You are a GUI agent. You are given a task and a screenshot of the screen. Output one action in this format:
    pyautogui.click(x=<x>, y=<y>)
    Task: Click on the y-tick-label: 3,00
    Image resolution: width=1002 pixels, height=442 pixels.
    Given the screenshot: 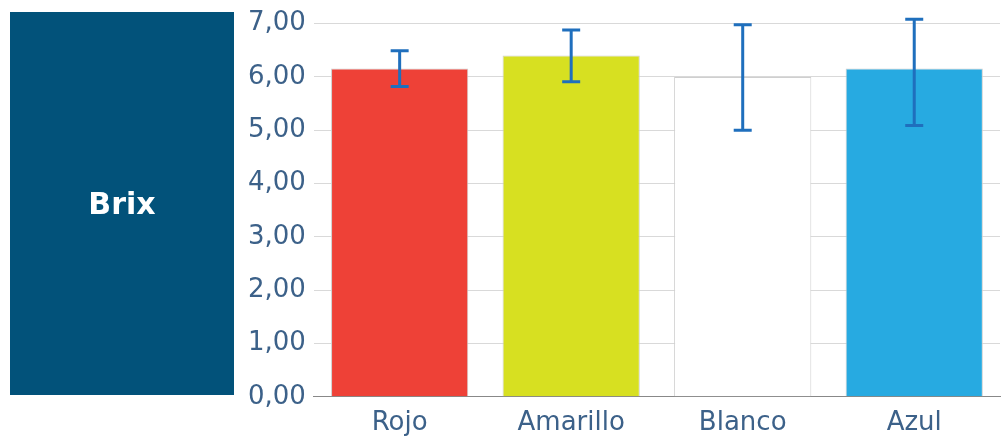 What is the action you would take?
    pyautogui.click(x=277, y=234)
    